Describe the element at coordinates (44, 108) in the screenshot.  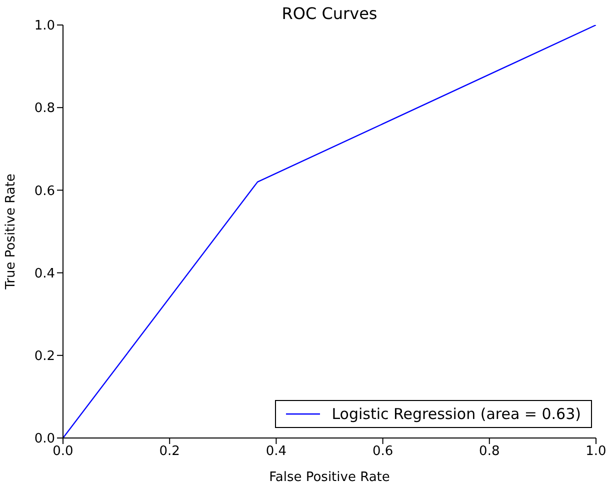
I see `y-tick-label: 0.8` at that location.